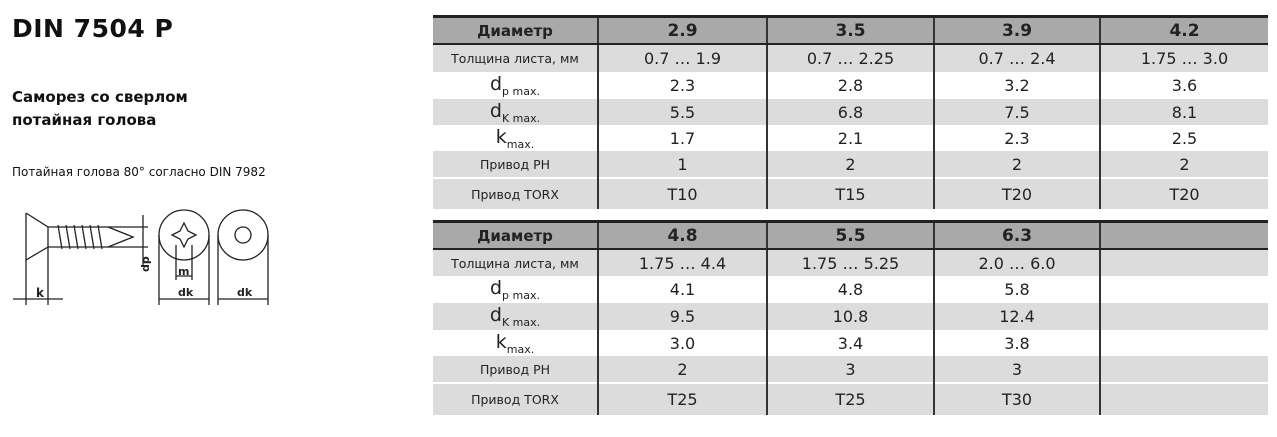 Image resolution: width=1277 pixels, height=437 pixels. Describe the element at coordinates (1183, 58) in the screenshot. I see `cell: 1.75 … 3.0` at that location.